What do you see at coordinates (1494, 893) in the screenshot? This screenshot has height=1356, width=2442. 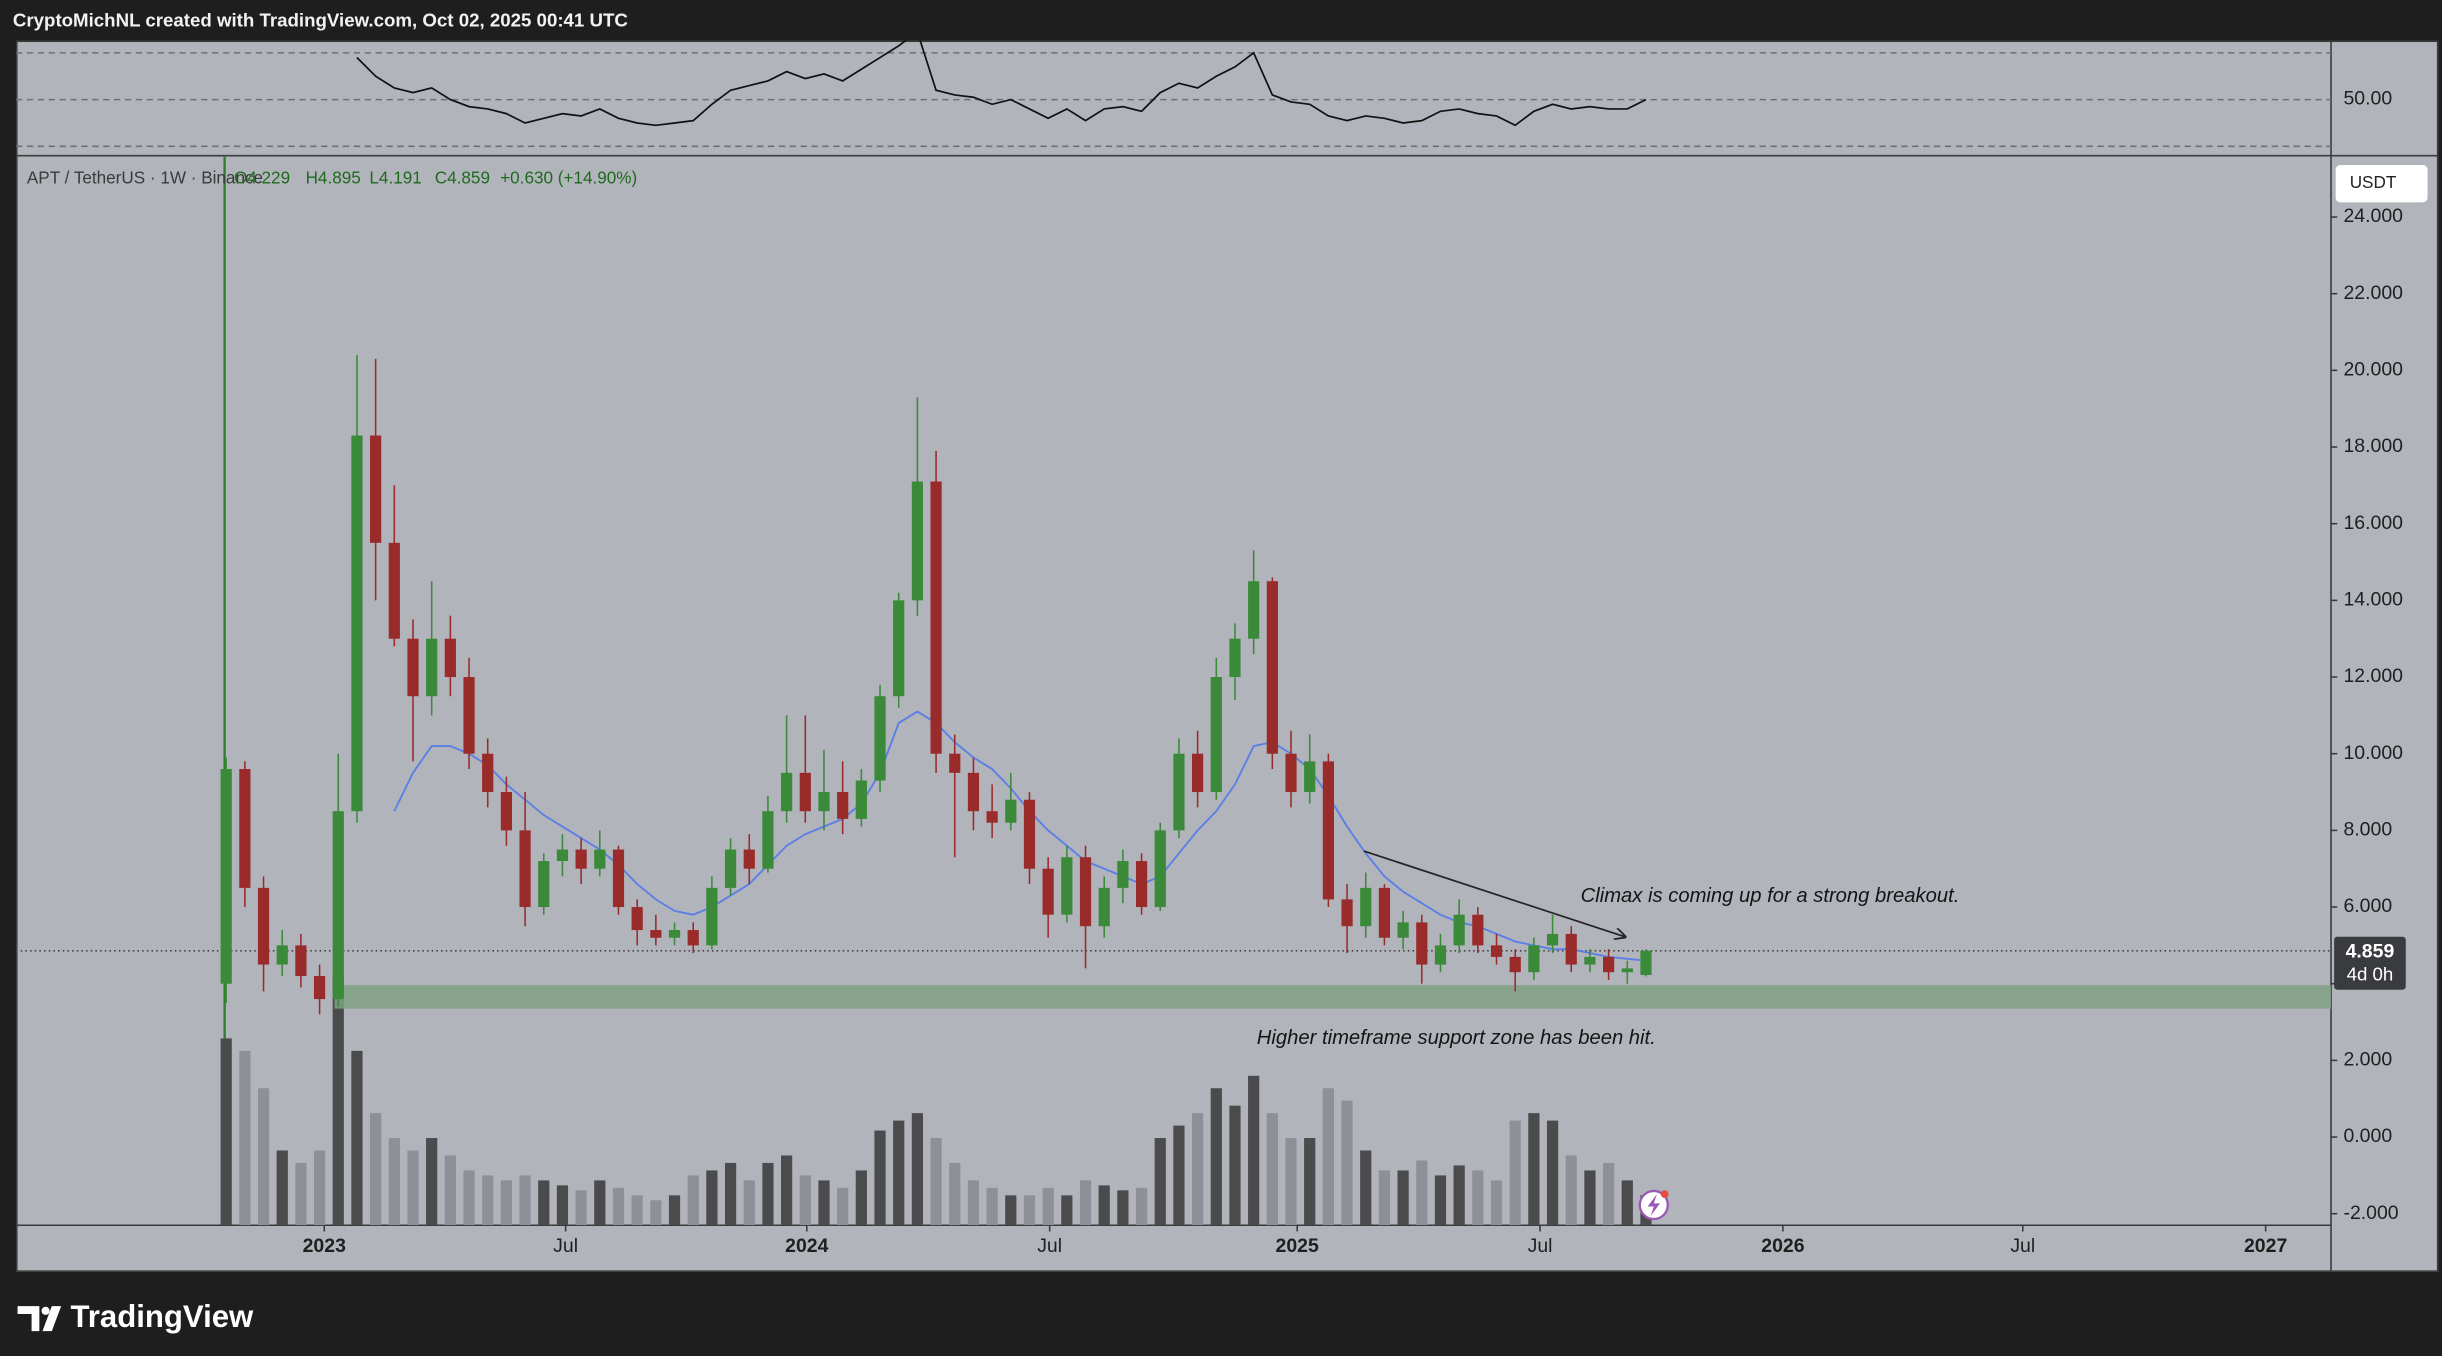 I see `trendline` at bounding box center [1494, 893].